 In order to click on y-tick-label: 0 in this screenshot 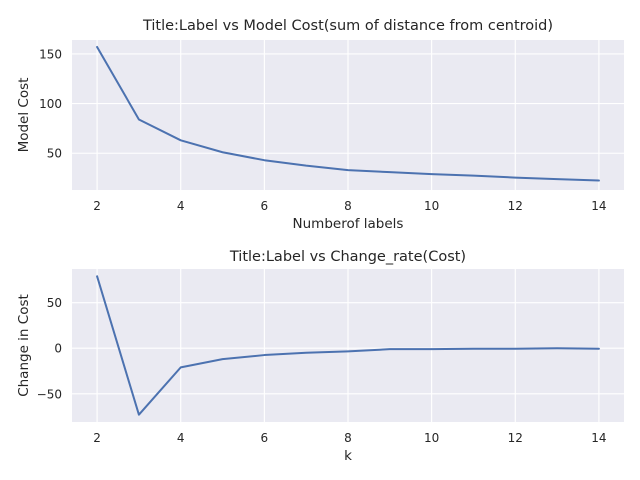, I will do `click(58, 349)`.